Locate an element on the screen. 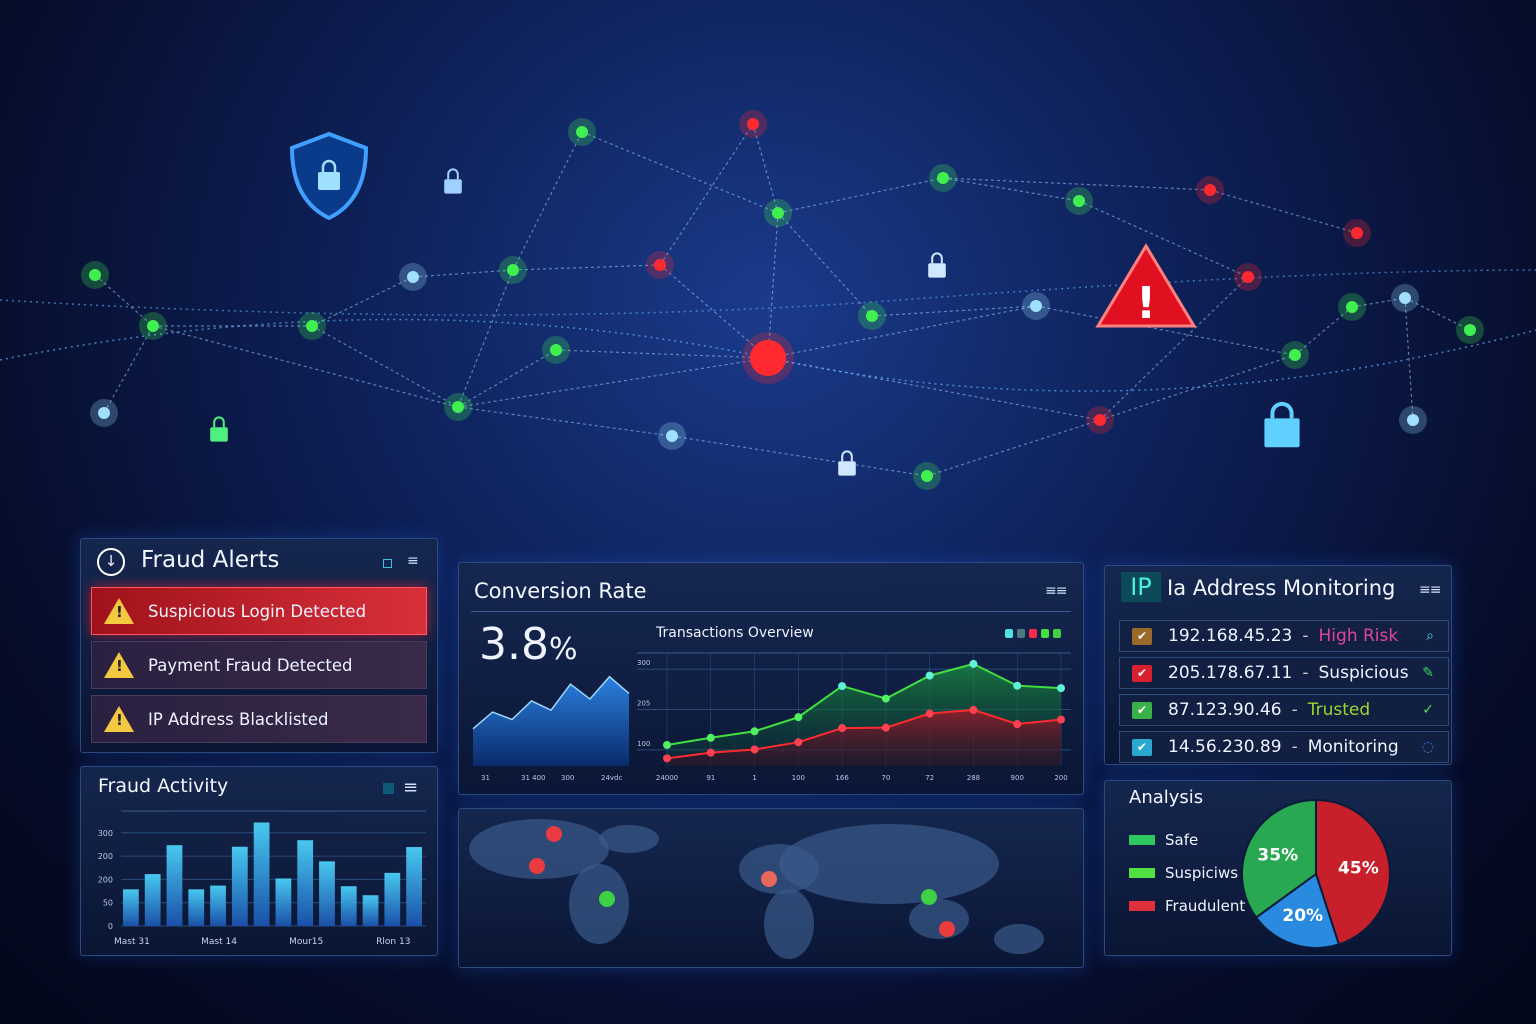  ip-row: ✔ 205.178.67.11- Suspicious ✎ is located at coordinates (1284, 673).